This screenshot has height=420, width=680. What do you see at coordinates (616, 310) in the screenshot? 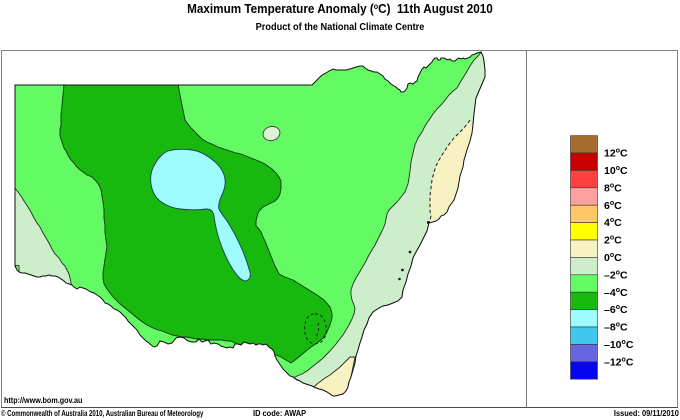
I see `svg-text: –6oC` at bounding box center [616, 310].